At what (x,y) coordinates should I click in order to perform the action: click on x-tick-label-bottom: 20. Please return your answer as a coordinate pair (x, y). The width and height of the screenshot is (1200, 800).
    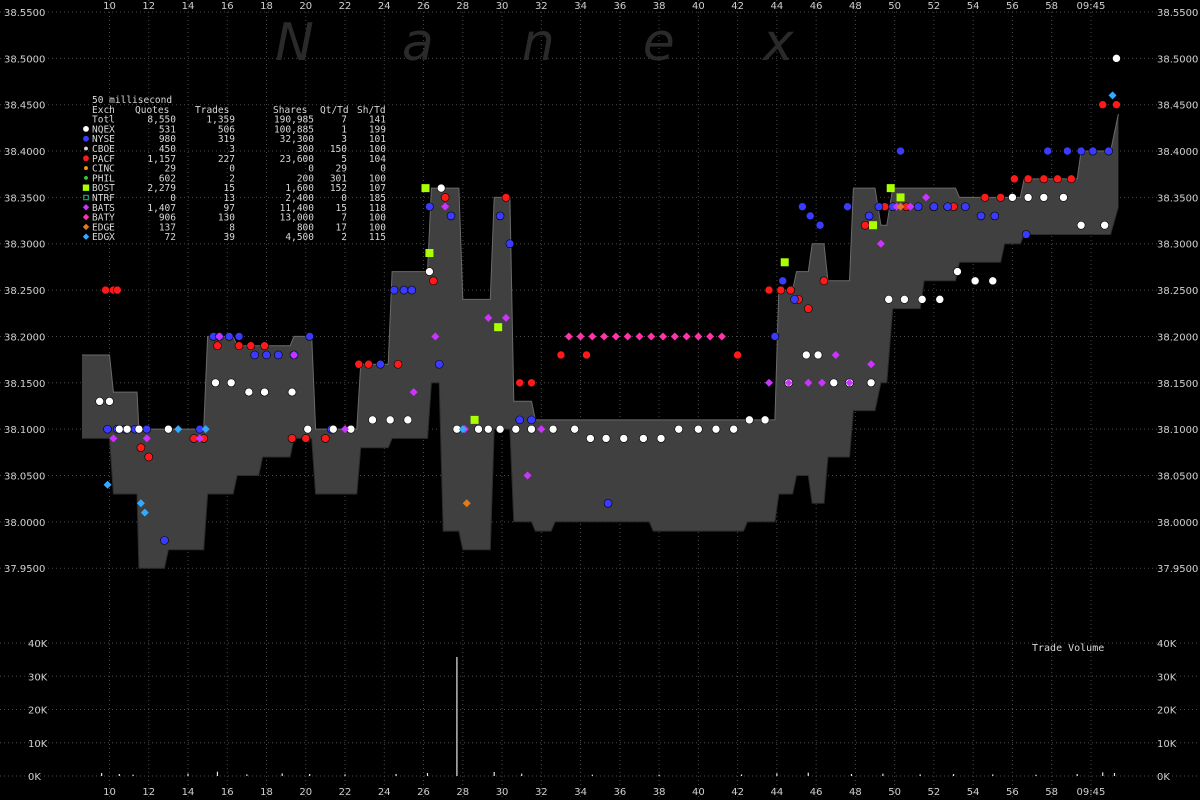
    Looking at the image, I should click on (305, 792).